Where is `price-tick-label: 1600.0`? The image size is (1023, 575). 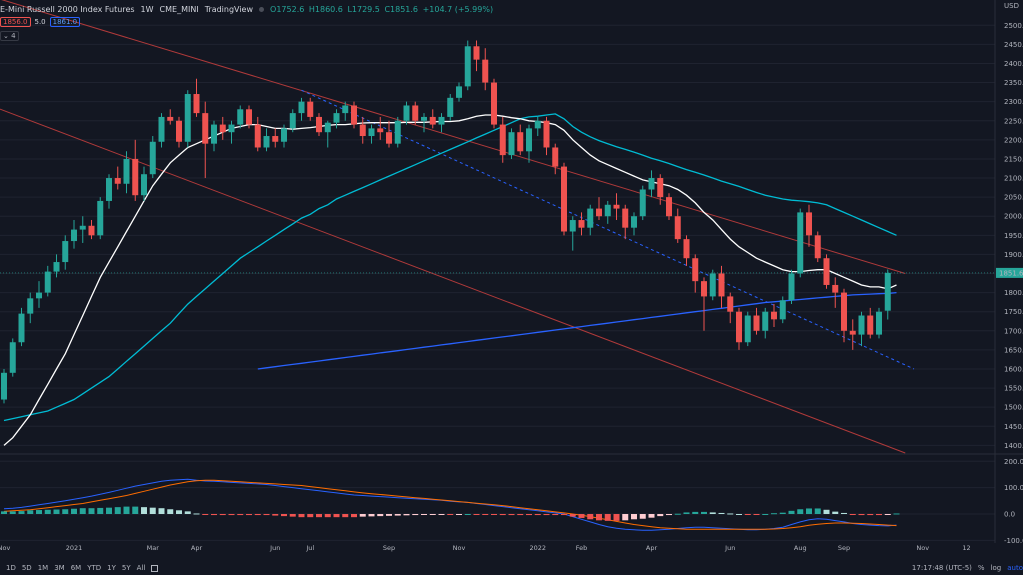 price-tick-label: 1600.0 is located at coordinates (1013, 369).